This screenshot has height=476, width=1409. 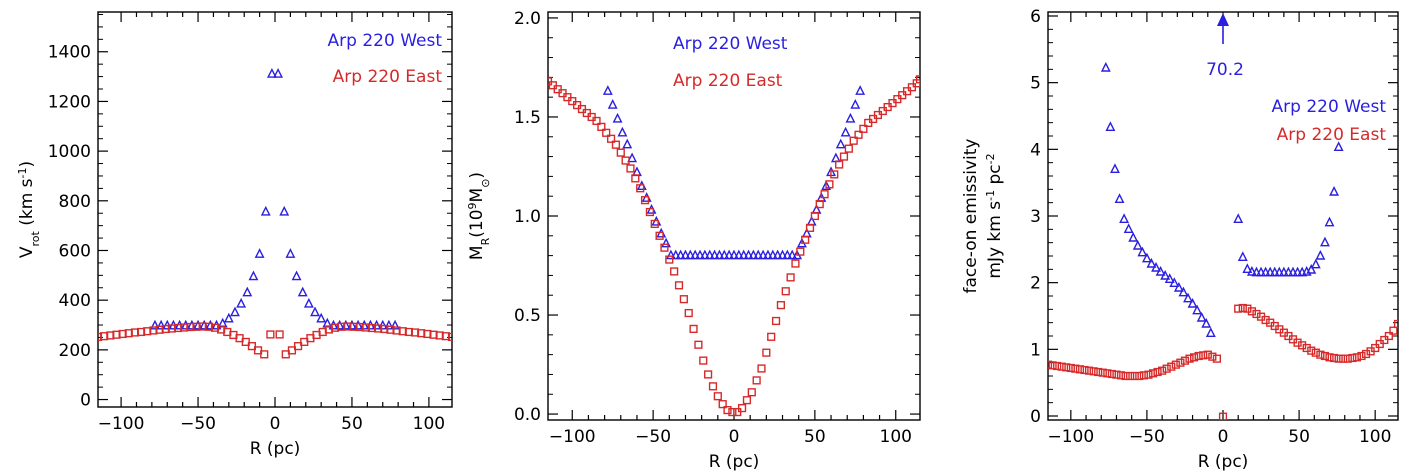 I want to click on y-tick-label: 0, so click(x=1035, y=417).